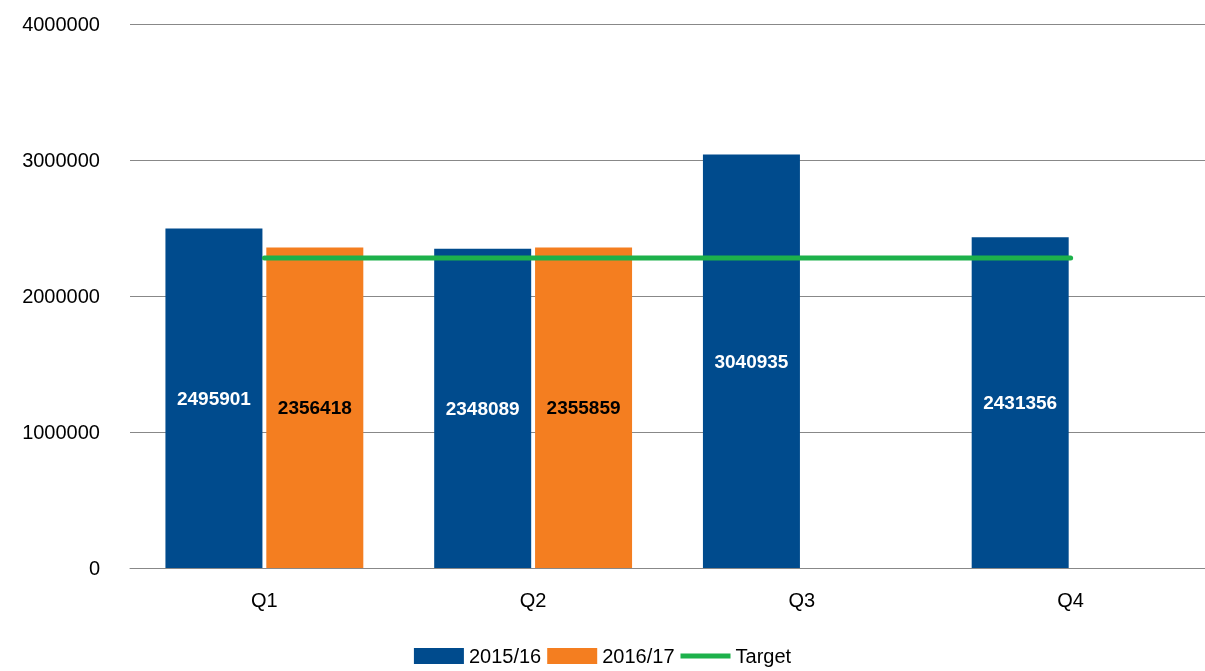  What do you see at coordinates (1070, 600) in the screenshot?
I see `x-tick-label: Q4` at bounding box center [1070, 600].